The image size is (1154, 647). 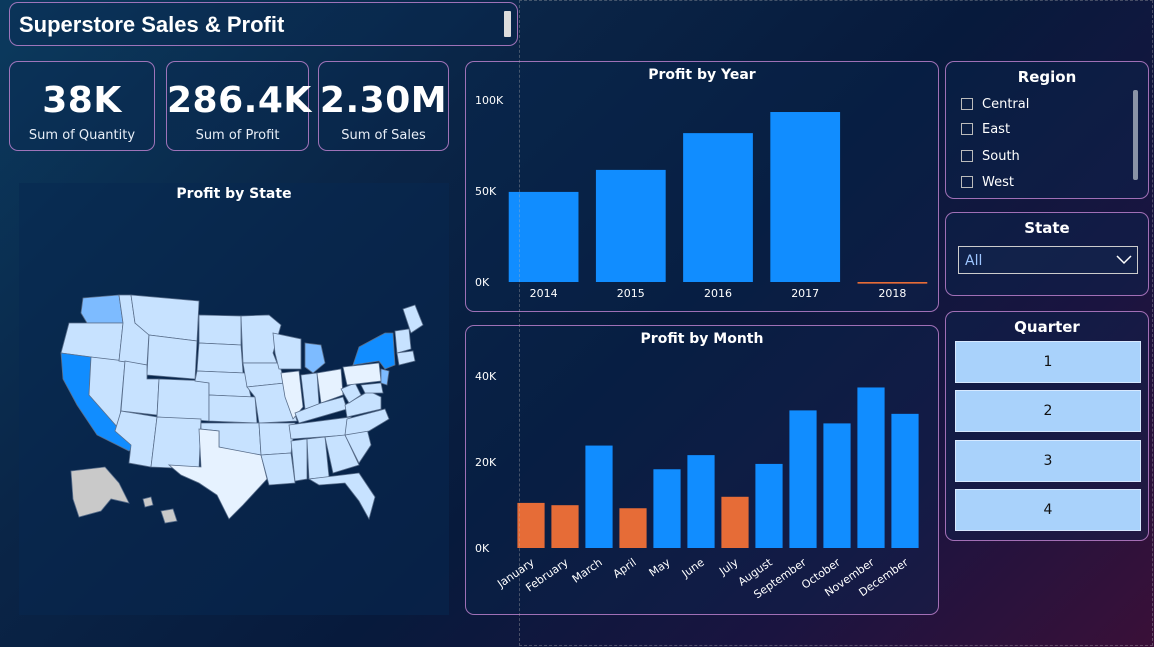 I want to click on title-bar: Superstore Sales & Profit, so click(x=263, y=24).